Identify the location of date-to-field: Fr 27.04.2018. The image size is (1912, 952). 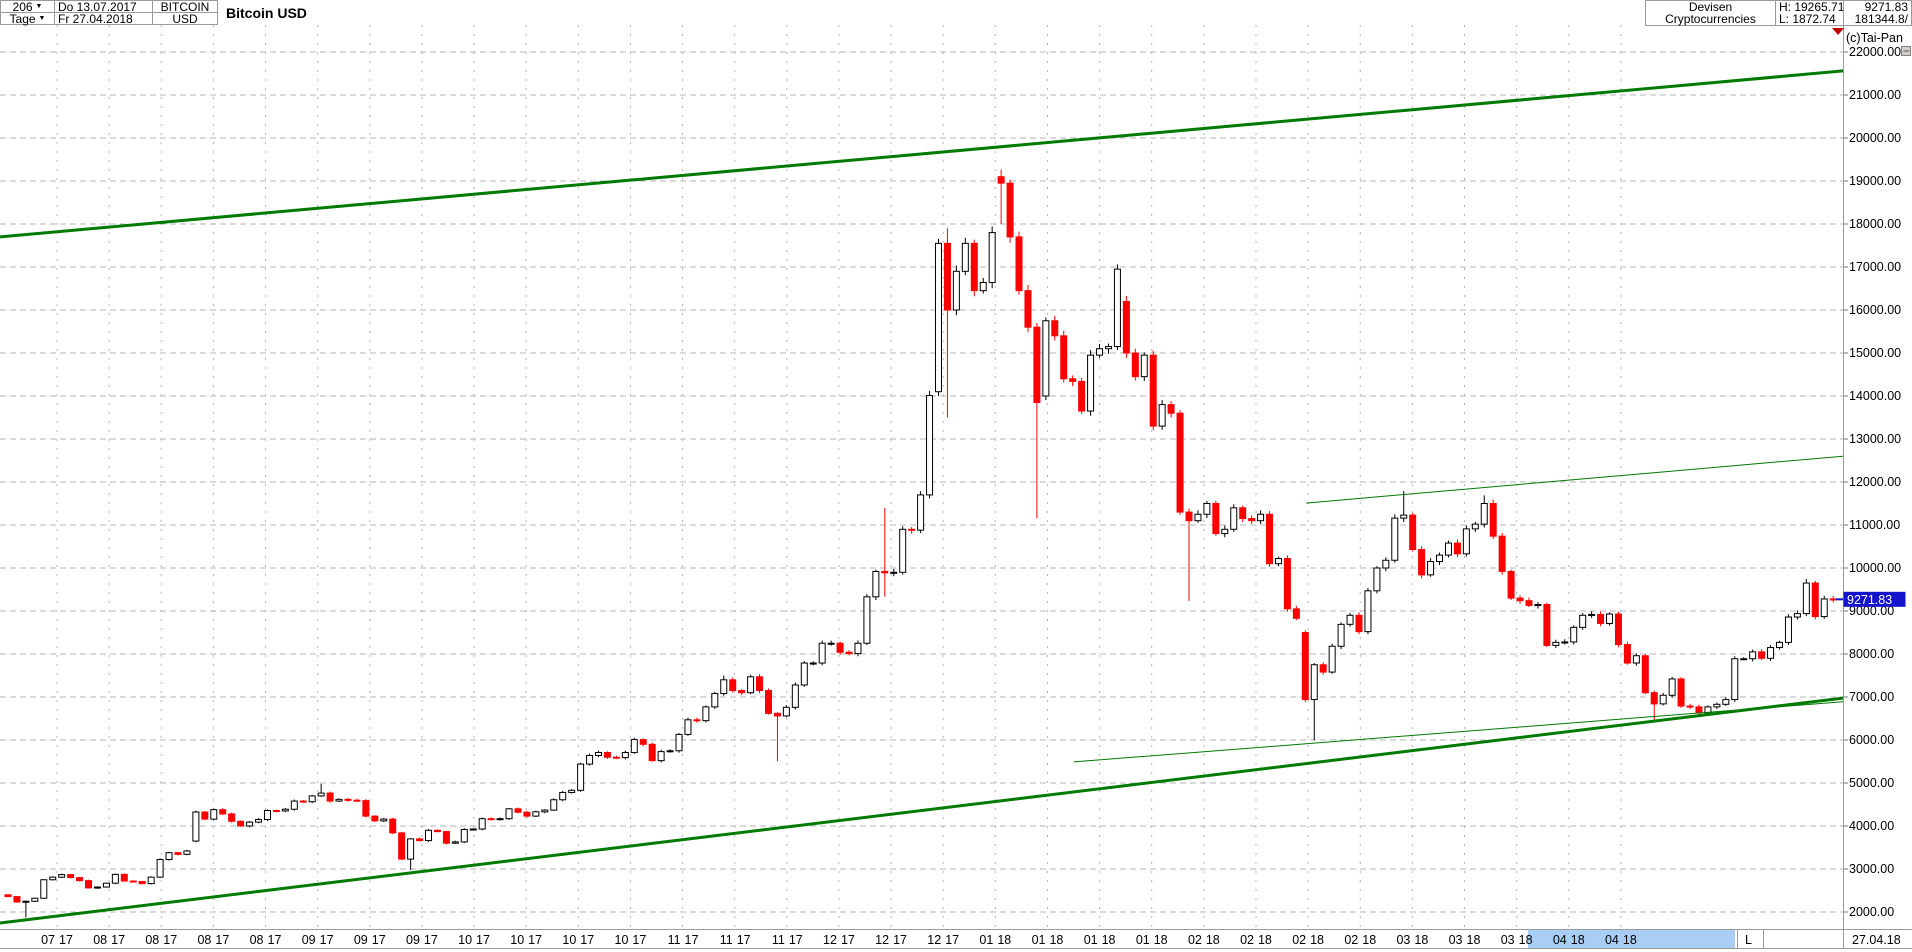
(103, 18).